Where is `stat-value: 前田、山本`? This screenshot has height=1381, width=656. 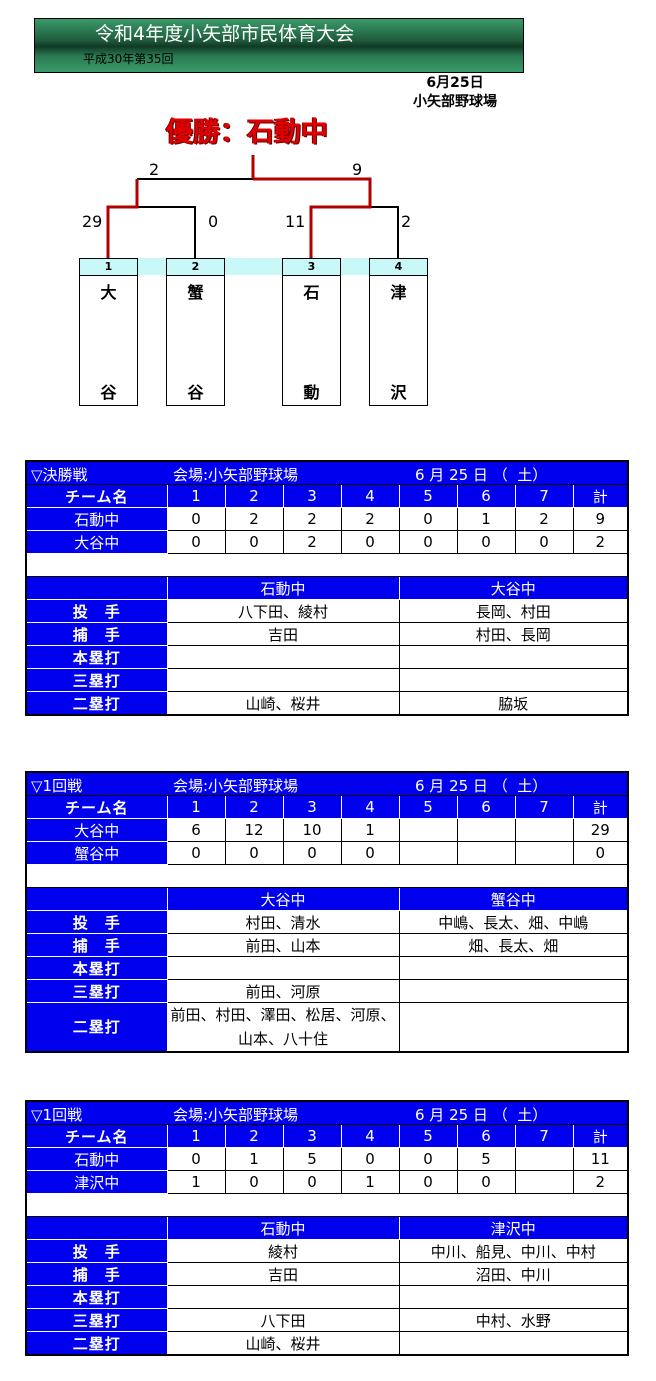 stat-value: 前田、山本 is located at coordinates (283, 945).